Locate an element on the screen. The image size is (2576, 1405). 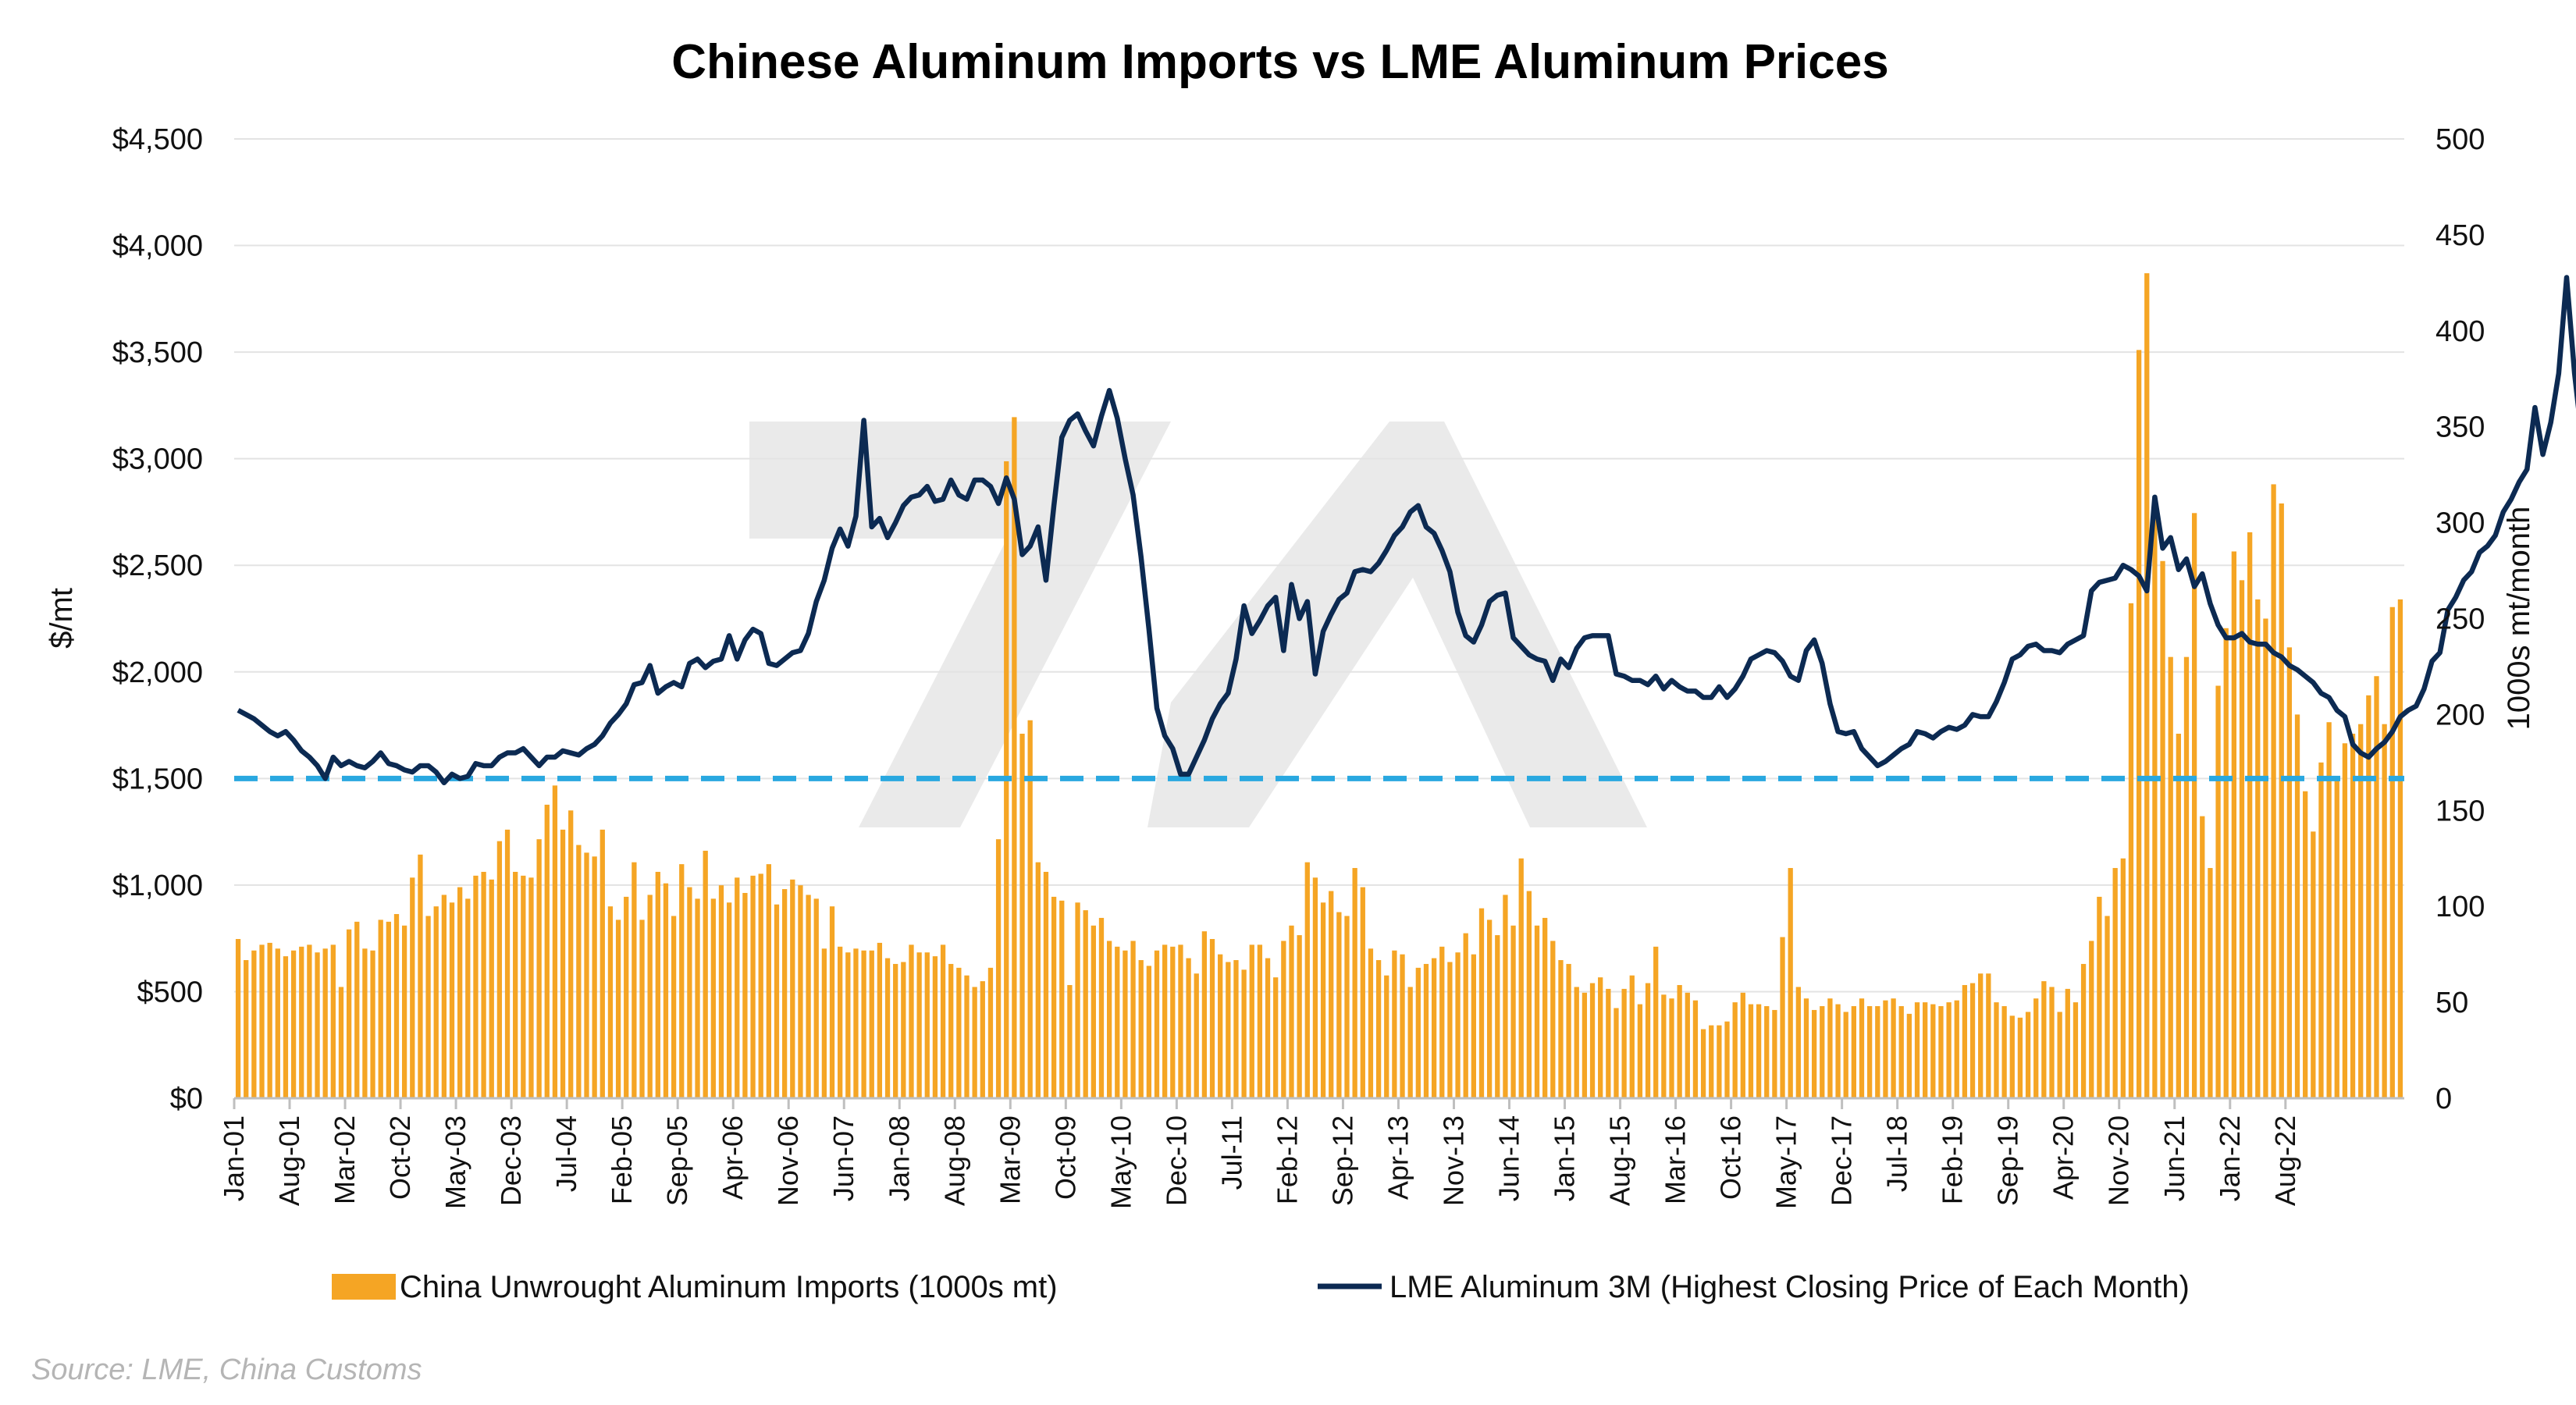
x-tick-label: Mar-02 is located at coordinates (345, 1159).